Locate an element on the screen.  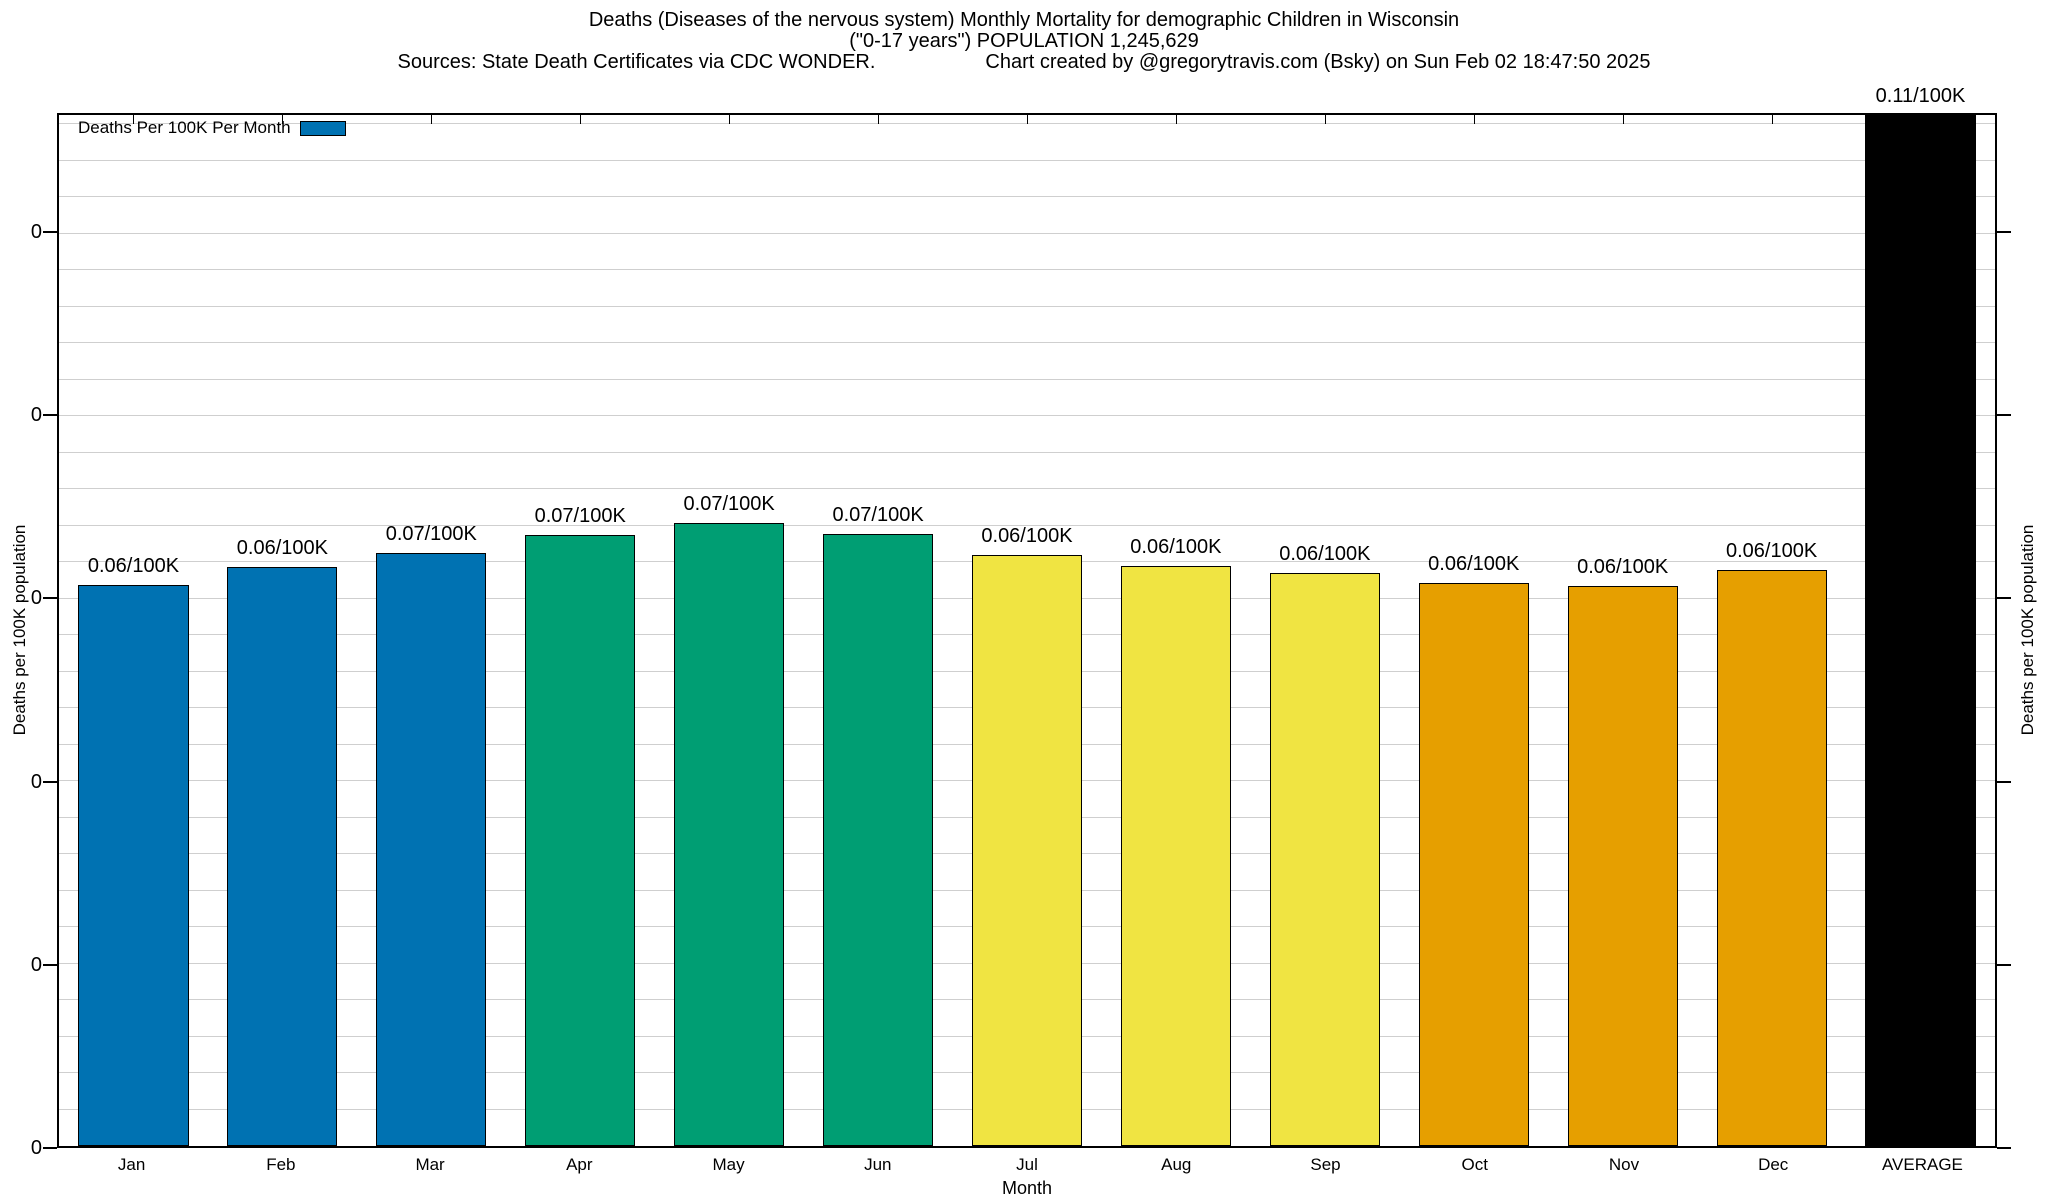
bar-column-may: 0.07/100K is located at coordinates (729, 630).